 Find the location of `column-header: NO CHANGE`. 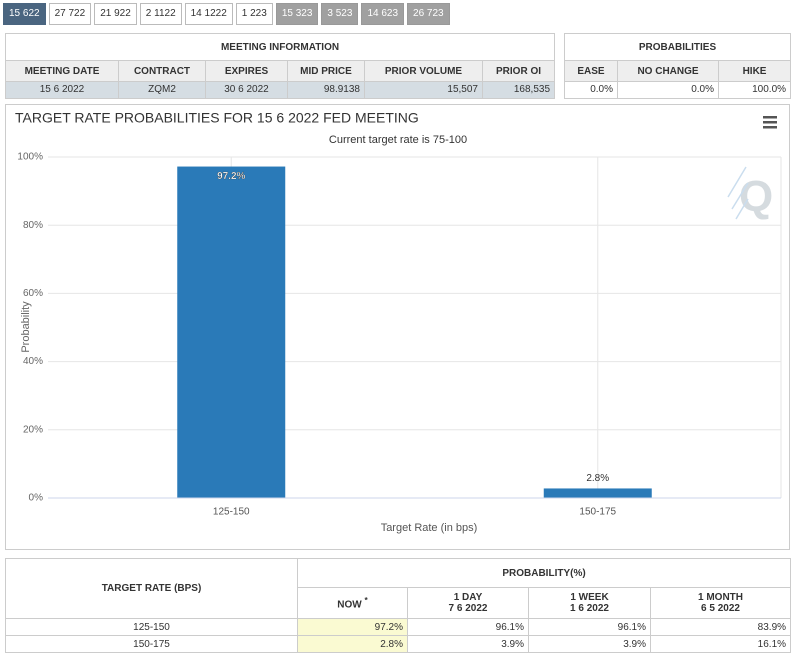

column-header: NO CHANGE is located at coordinates (668, 71).